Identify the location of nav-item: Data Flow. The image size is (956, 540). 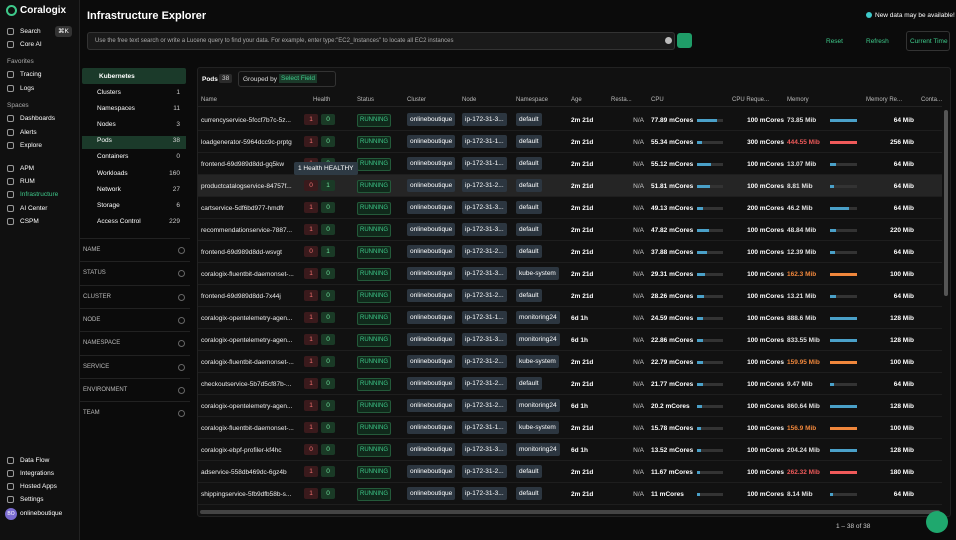
(34, 460).